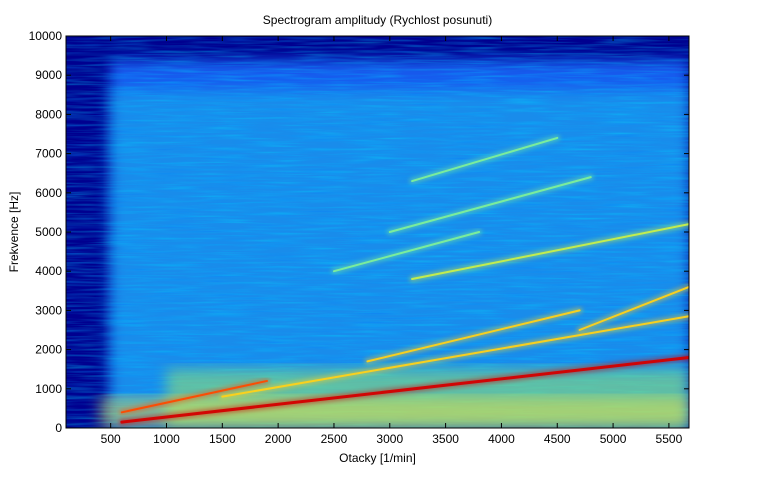 Image resolution: width=763 pixels, height=481 pixels. What do you see at coordinates (48, 193) in the screenshot?
I see `y-tick-label: 6000` at bounding box center [48, 193].